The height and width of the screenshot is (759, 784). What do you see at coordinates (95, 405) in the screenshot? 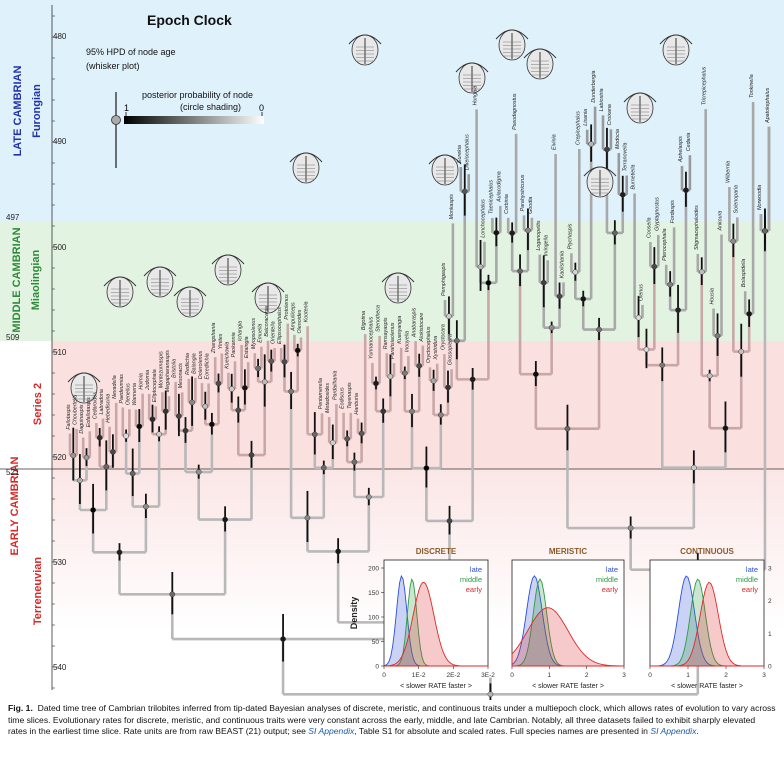
I see `taxon-label: Cedaroides` at bounding box center [95, 405].